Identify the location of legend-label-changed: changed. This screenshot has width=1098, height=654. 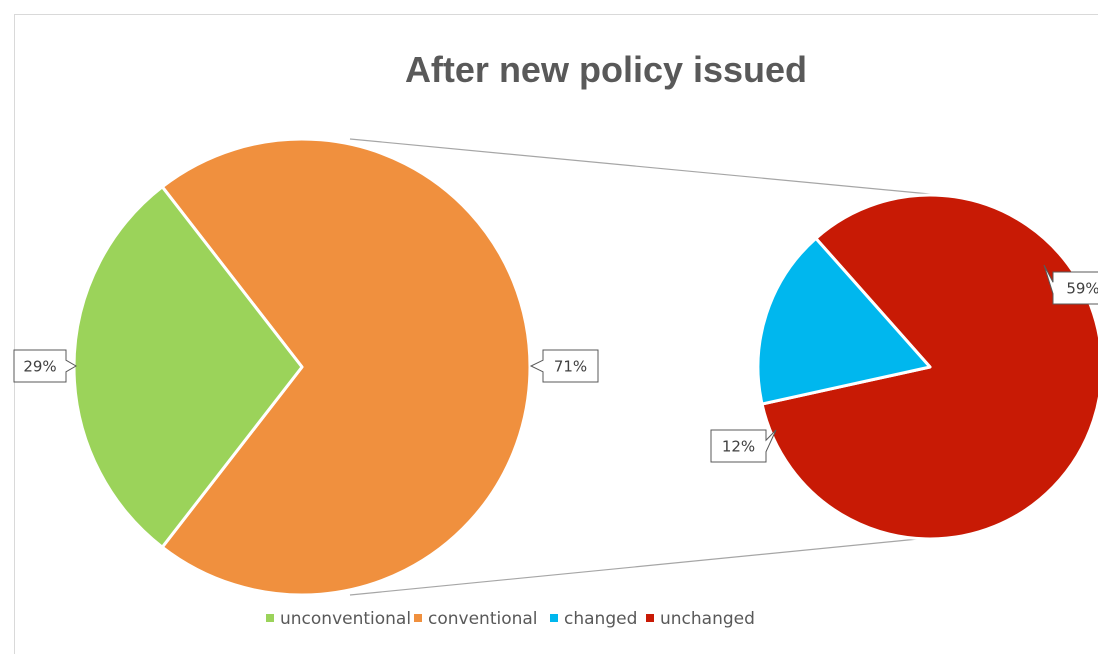
(600, 619).